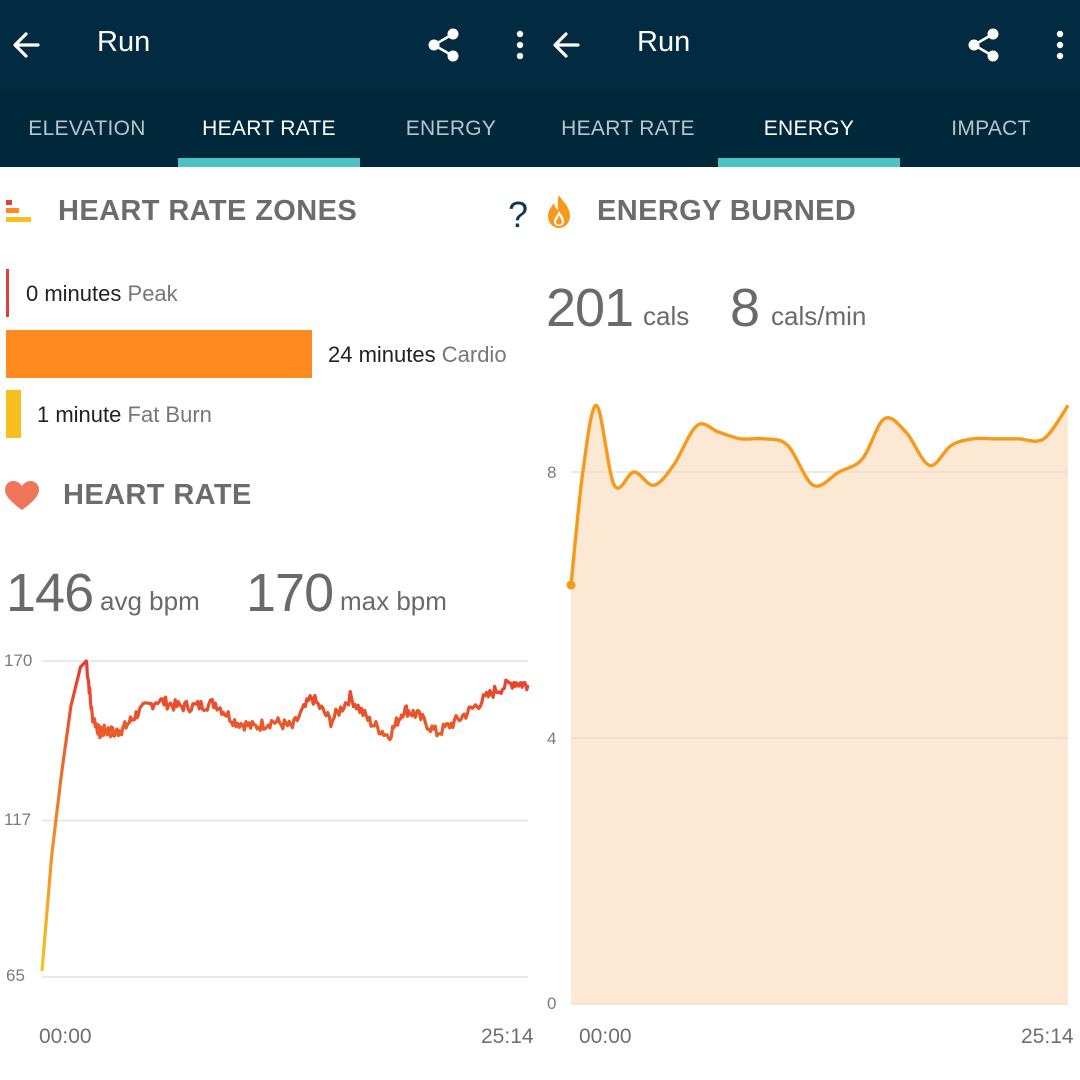  I want to click on y-tick-4: 4, so click(552, 738).